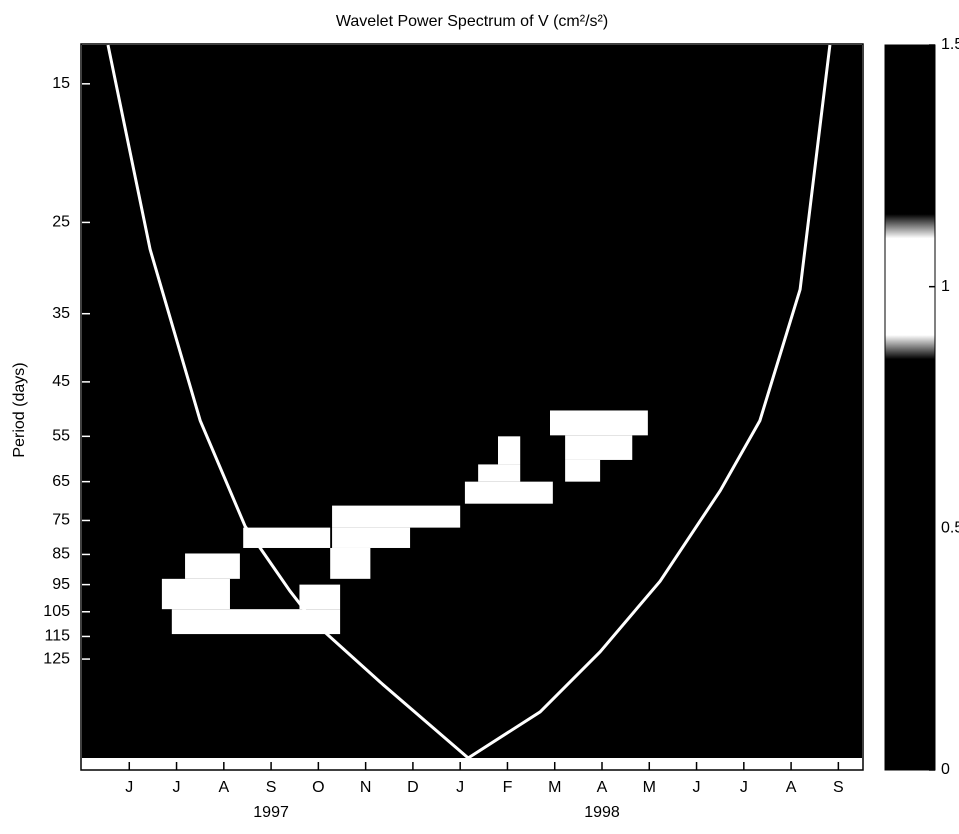  Describe the element at coordinates (61, 554) in the screenshot. I see `y-tick-label: 85` at that location.